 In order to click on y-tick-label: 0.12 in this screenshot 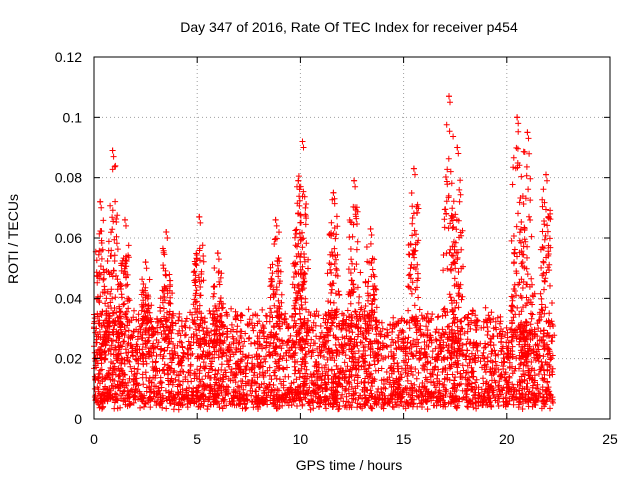, I will do `click(68, 57)`.